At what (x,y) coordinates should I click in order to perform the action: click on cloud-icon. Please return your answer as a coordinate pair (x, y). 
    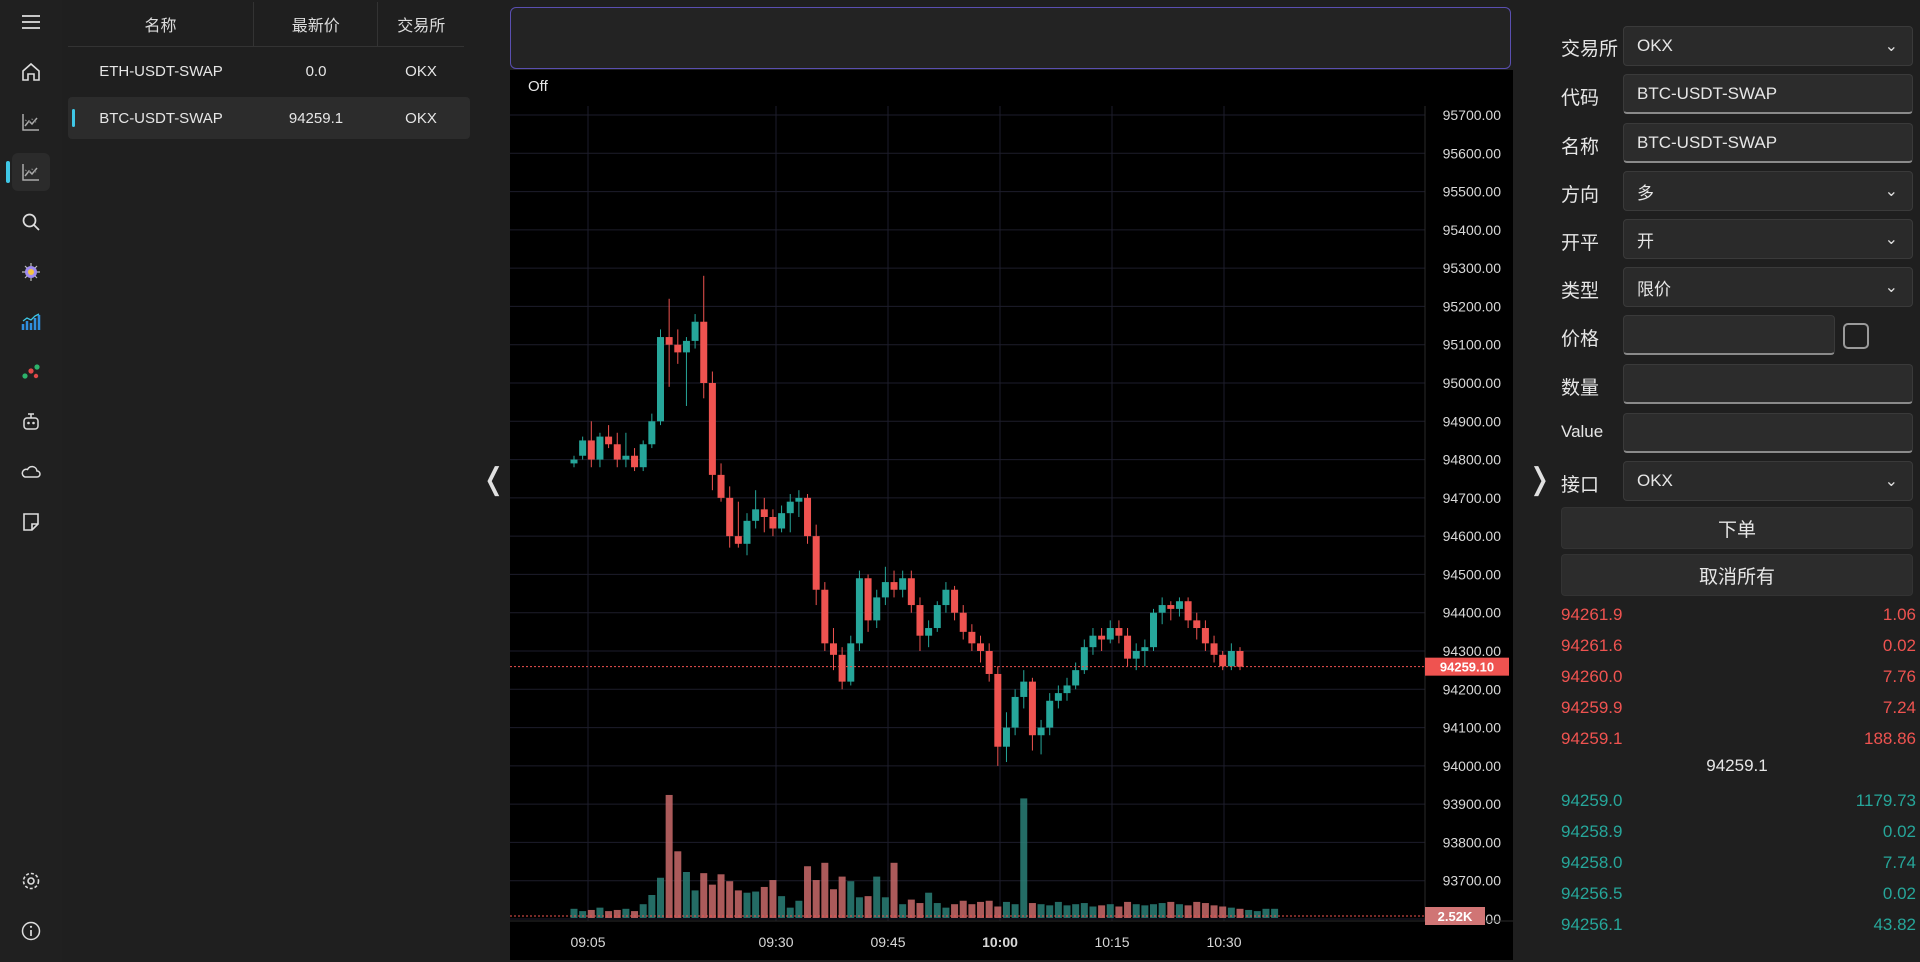
    Looking at the image, I should click on (31, 472).